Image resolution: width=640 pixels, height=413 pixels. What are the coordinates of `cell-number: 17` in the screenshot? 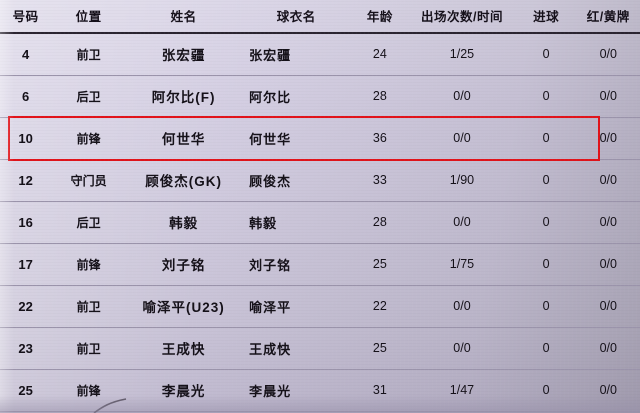 It's located at (26, 264).